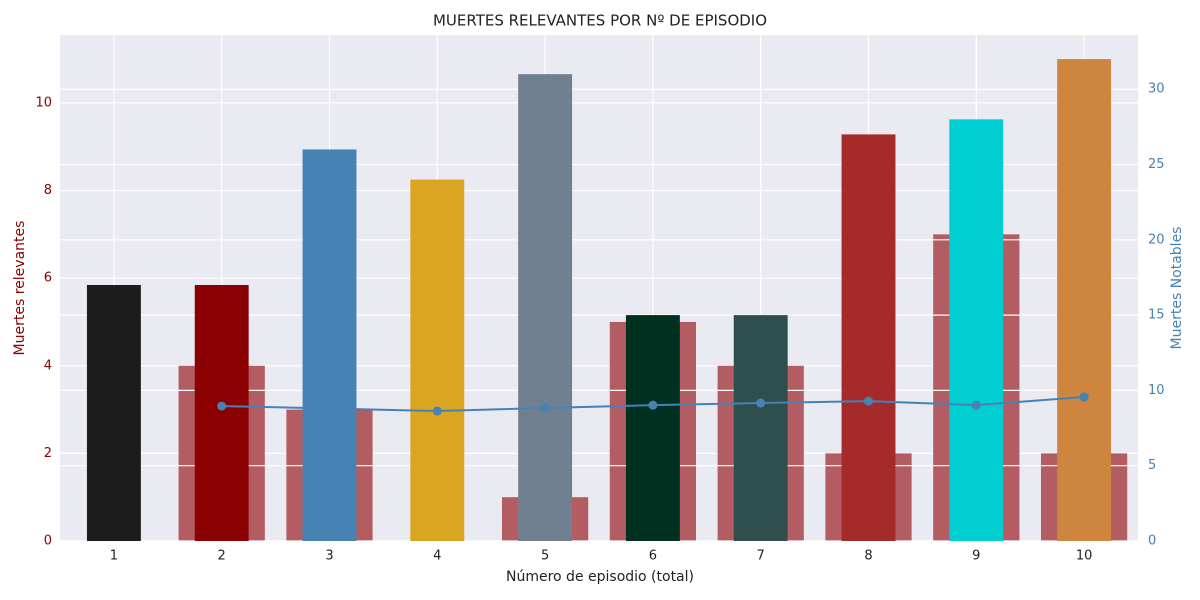  I want to click on y2-axis-label: Muertes Notables, so click(1177, 288).